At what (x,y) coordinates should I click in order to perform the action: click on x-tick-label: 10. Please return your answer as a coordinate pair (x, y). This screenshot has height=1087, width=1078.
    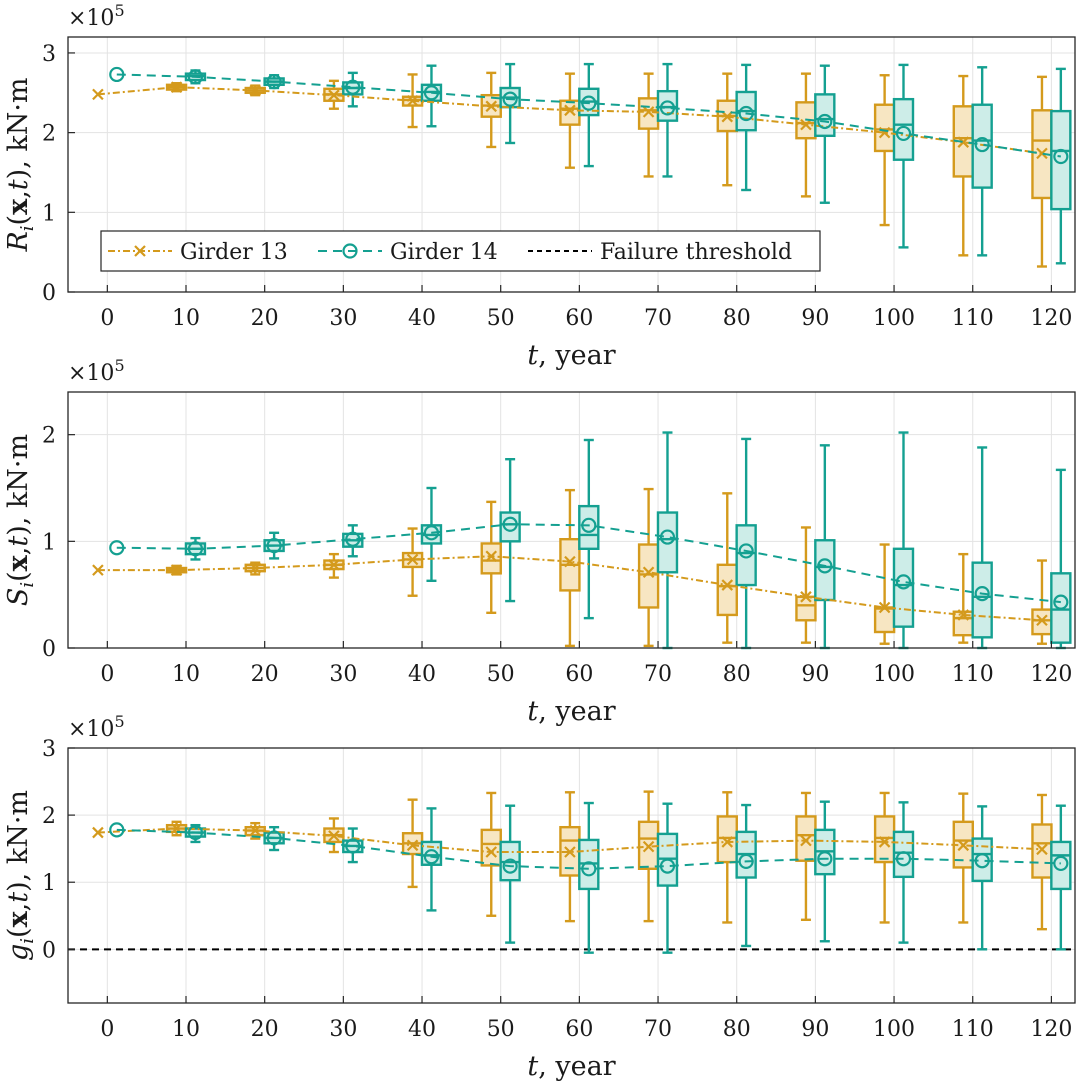
    Looking at the image, I should click on (186, 674).